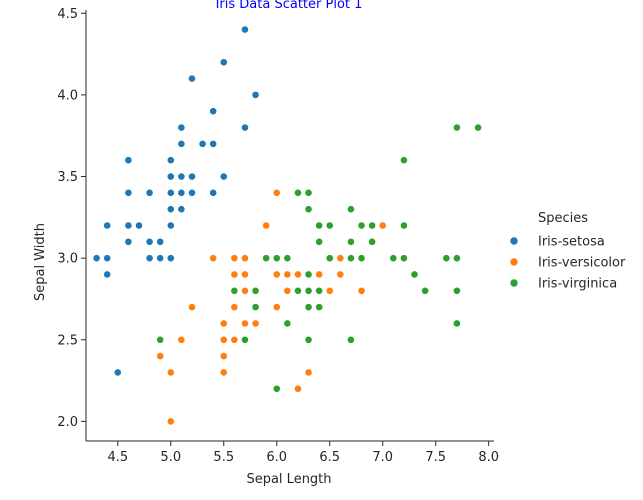 This screenshot has height=500, width=643. I want to click on x-tick-label: 8.0, so click(488, 457).